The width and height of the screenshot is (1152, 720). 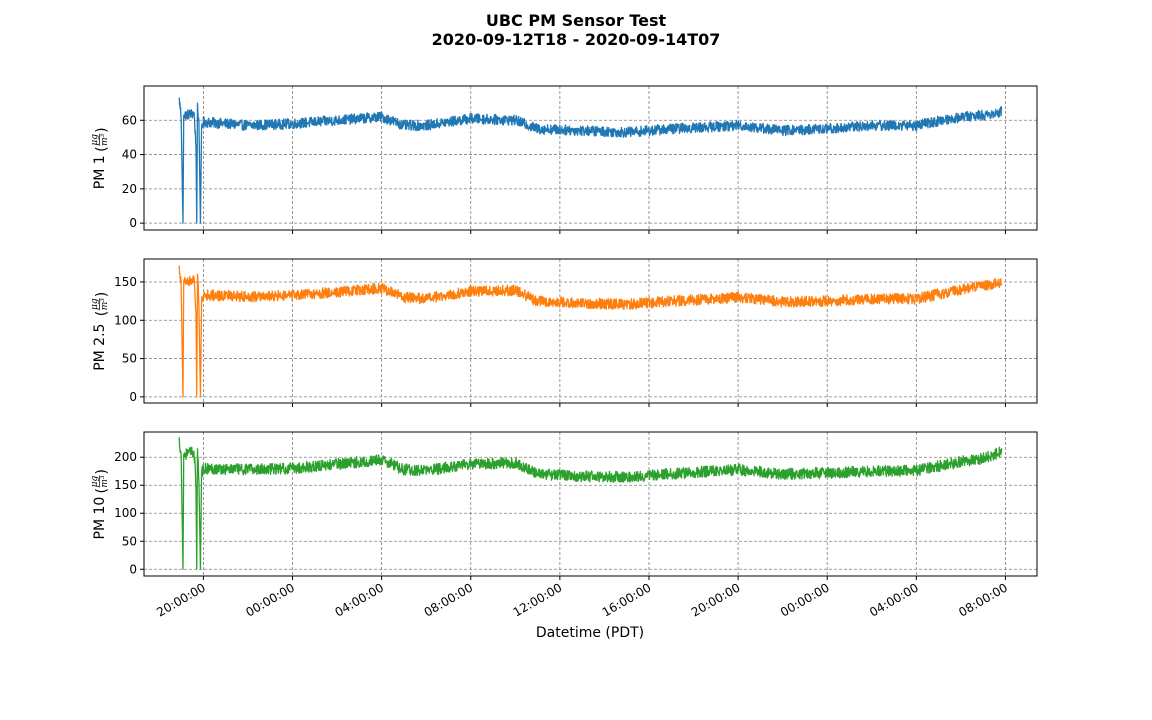 I want to click on y-axis-label-text: PM 10, so click(x=100, y=518).